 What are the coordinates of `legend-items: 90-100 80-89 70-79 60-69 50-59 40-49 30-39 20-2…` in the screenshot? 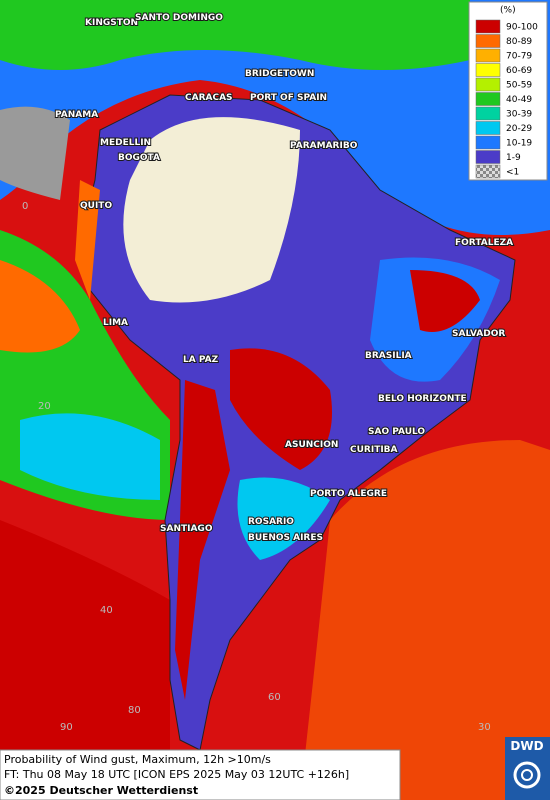 It's located at (506, 99).